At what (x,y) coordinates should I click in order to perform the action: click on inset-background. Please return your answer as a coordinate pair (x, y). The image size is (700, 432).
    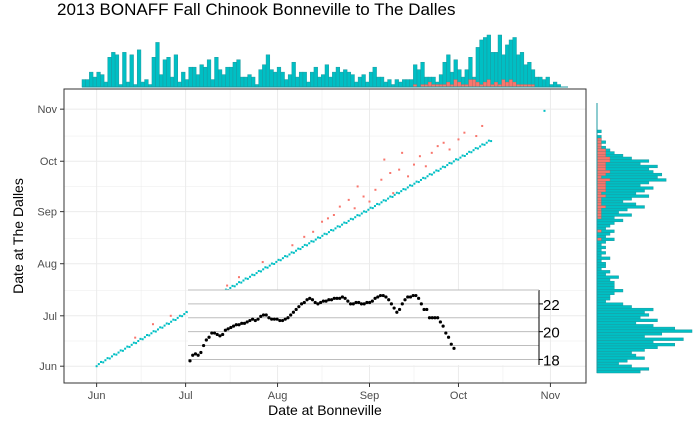
    Looking at the image, I should click on (363, 327).